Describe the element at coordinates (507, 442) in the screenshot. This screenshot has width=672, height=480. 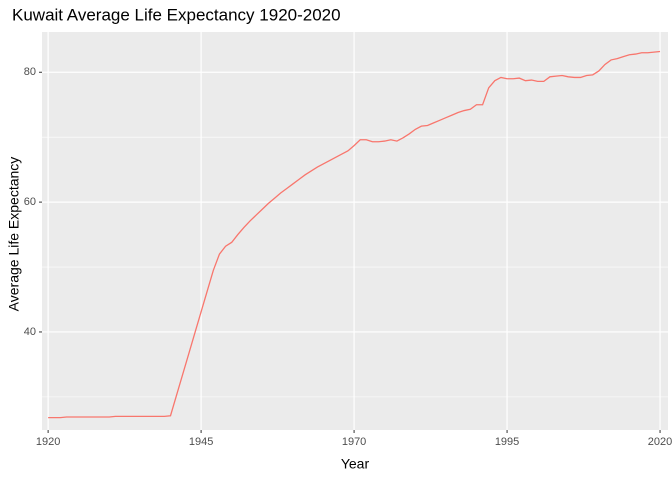
I see `x-tick-label: 1995` at that location.